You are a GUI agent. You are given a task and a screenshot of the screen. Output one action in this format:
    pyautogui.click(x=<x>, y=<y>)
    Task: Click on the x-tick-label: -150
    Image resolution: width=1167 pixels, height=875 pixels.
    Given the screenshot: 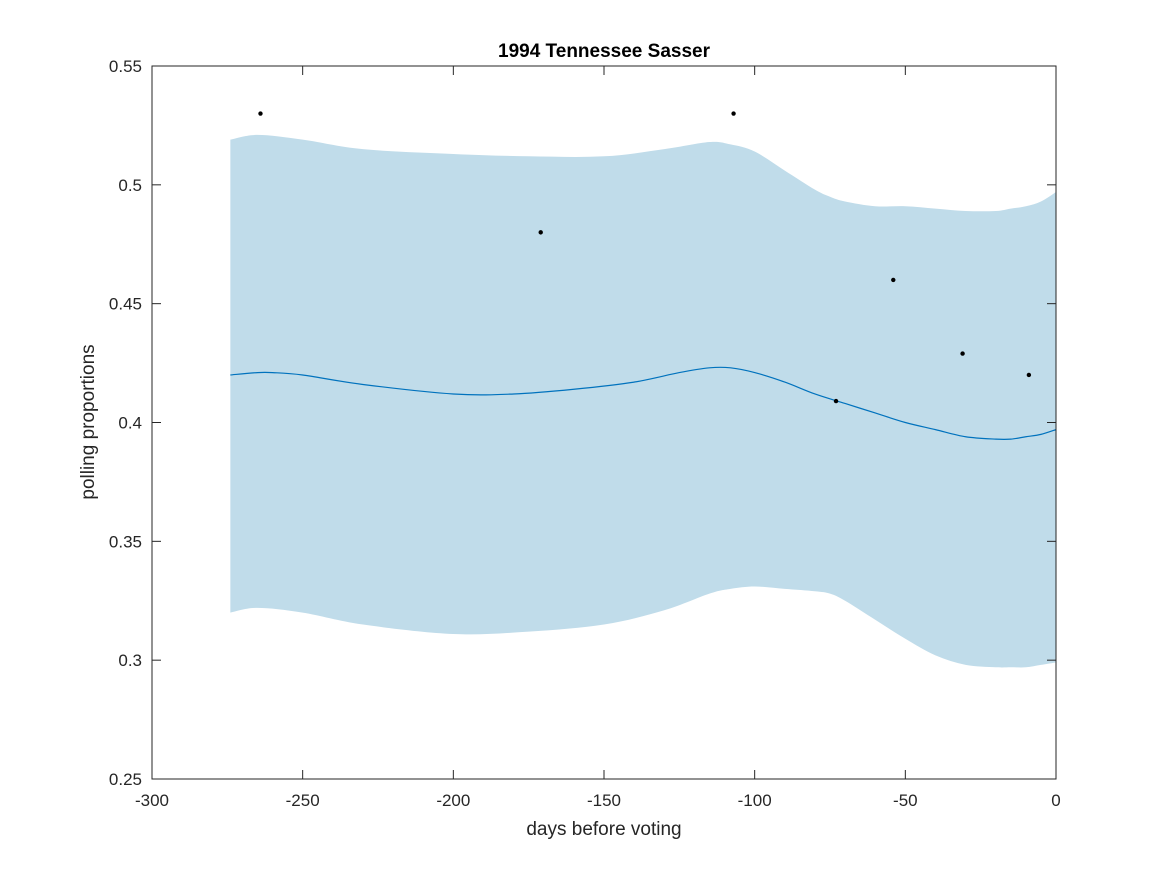 What is the action you would take?
    pyautogui.click(x=604, y=800)
    